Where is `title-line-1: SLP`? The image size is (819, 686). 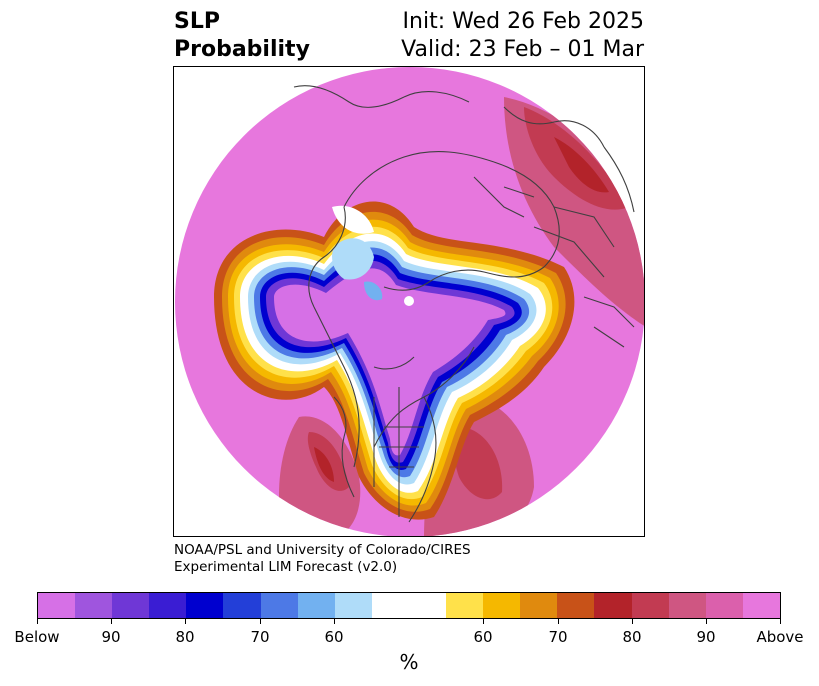 title-line-1: SLP is located at coordinates (197, 21).